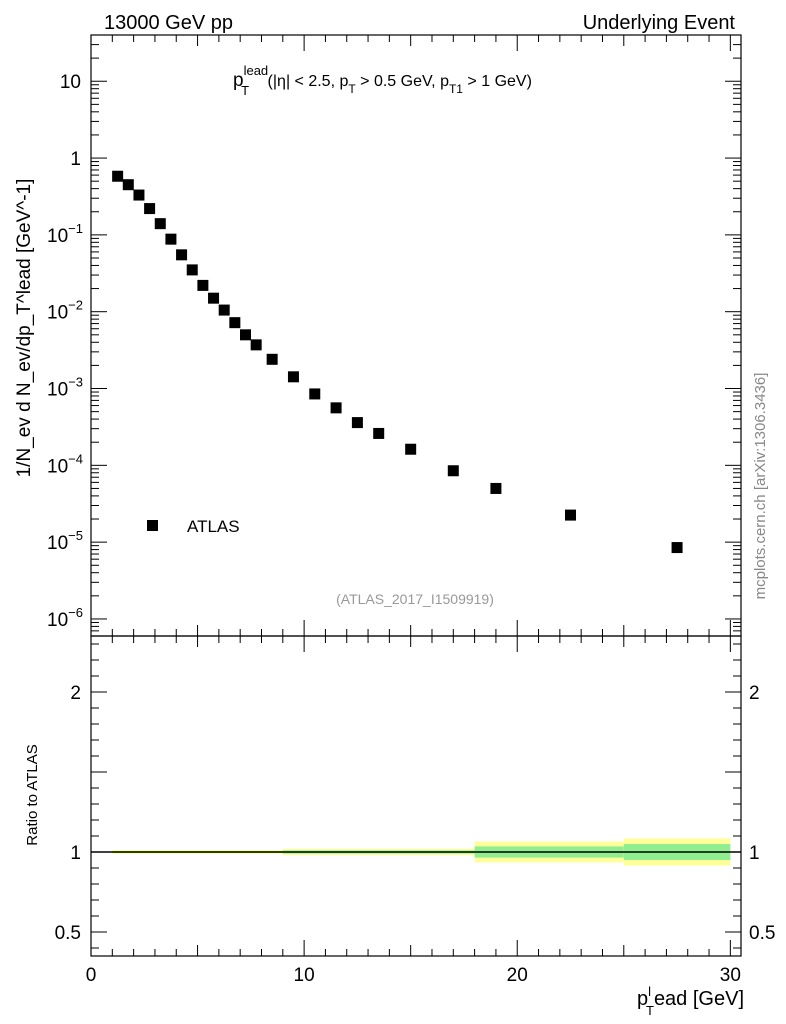 This screenshot has width=786, height=1024. I want to click on header-left: 13000 GeV pp, so click(168, 23).